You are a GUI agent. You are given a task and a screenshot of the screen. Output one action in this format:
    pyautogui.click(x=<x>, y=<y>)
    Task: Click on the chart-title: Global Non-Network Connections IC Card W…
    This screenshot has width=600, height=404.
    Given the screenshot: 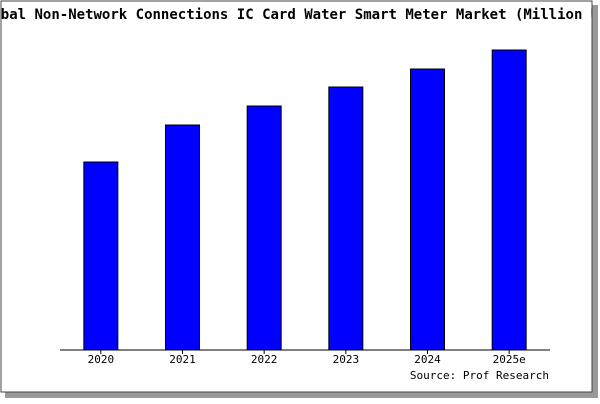 What is the action you would take?
    pyautogui.click(x=300, y=15)
    